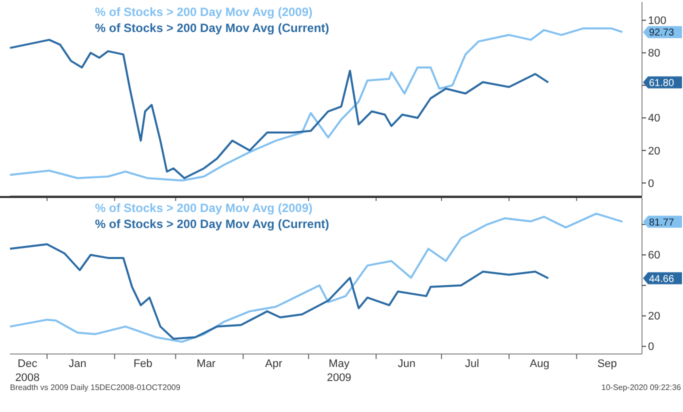 The image size is (683, 412). What do you see at coordinates (77, 364) in the screenshot?
I see `x-tick-label: Jan` at bounding box center [77, 364].